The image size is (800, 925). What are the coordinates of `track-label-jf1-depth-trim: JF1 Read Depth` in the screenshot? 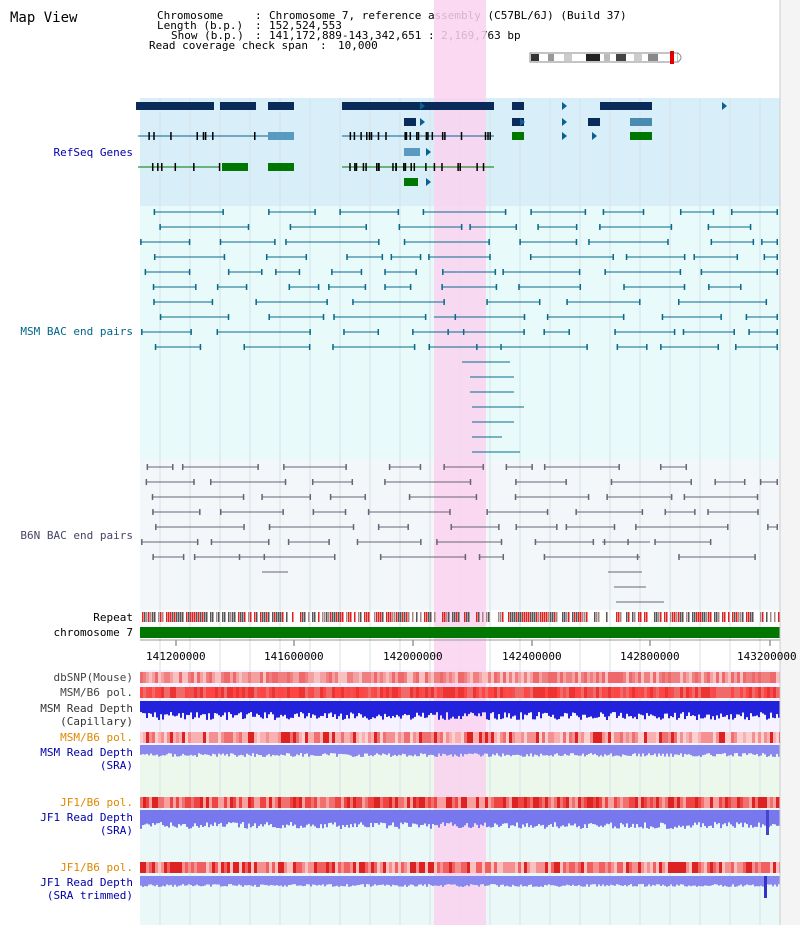 It's located at (86, 882).